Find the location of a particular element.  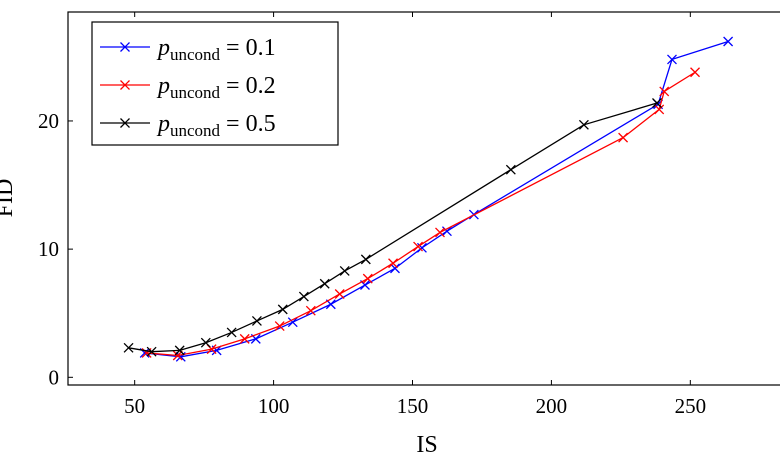

legend-label: puncond = 0.1 is located at coordinates (216, 49).